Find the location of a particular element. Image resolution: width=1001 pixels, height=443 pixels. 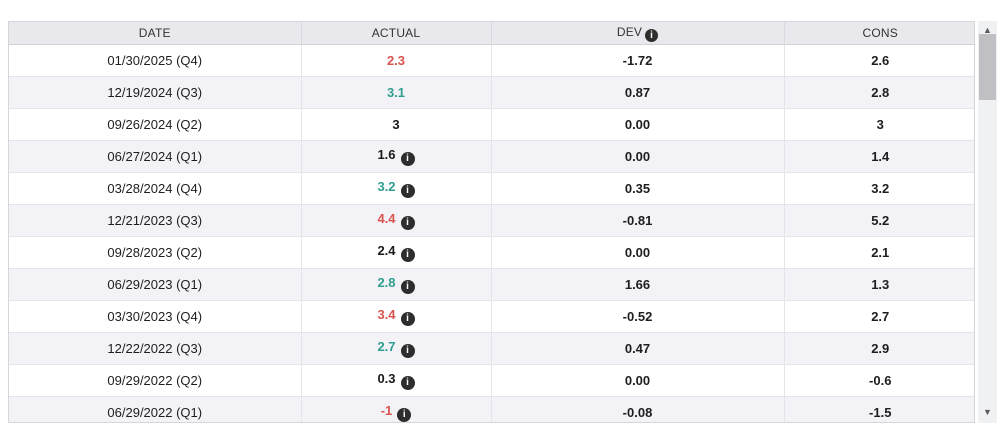

dev-cell: 0.47 is located at coordinates (638, 348).